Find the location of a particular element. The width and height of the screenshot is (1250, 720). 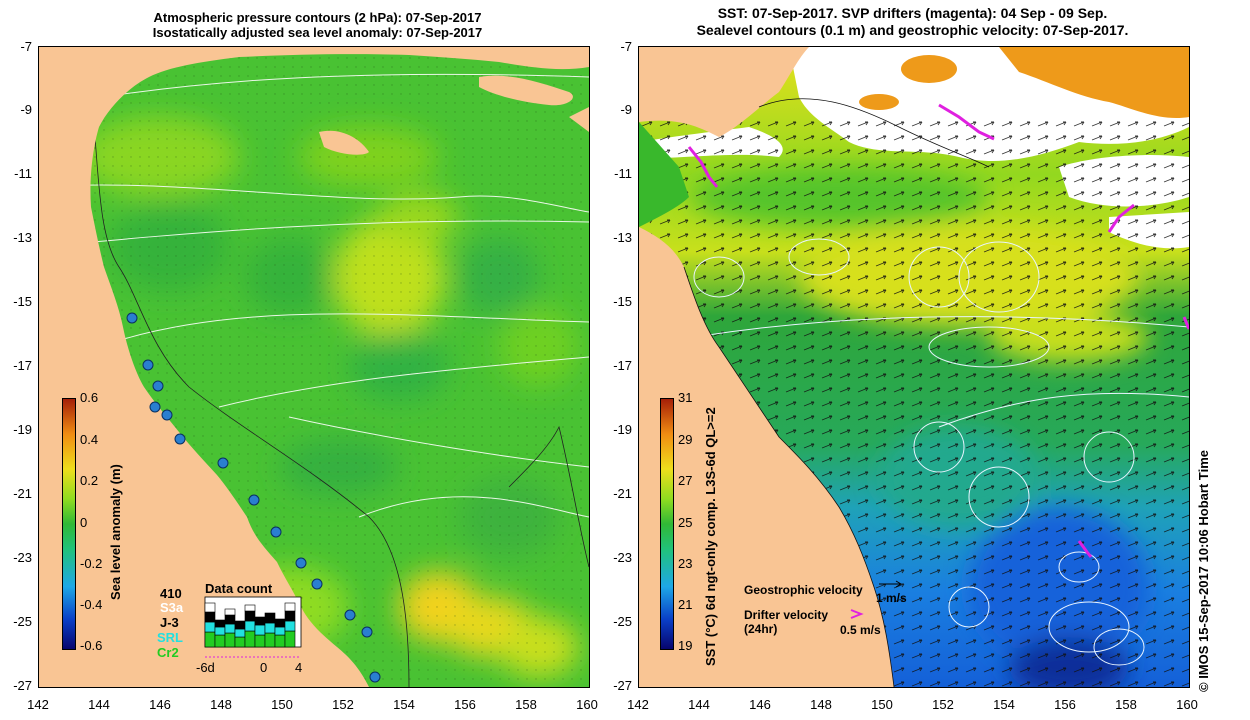

left-xtick: 152 is located at coordinates (343, 704).